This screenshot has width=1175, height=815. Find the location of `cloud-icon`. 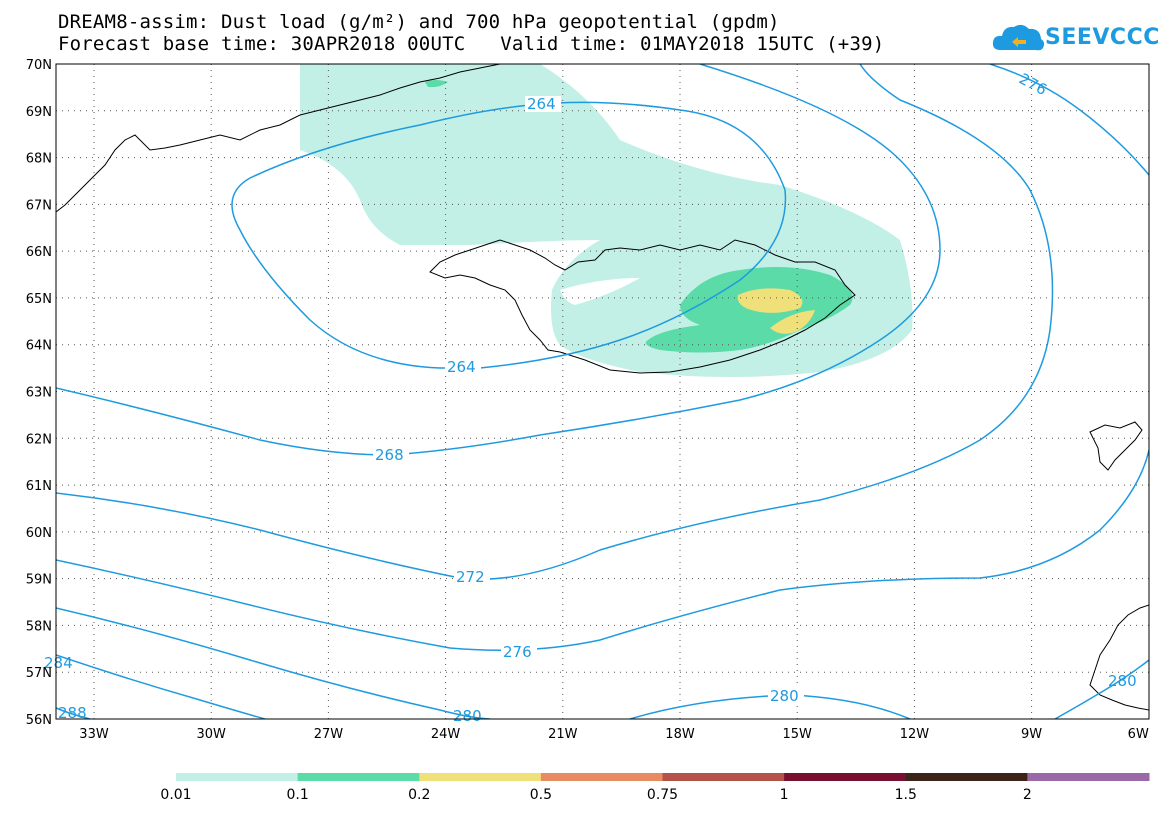

cloud-icon is located at coordinates (1018, 37).